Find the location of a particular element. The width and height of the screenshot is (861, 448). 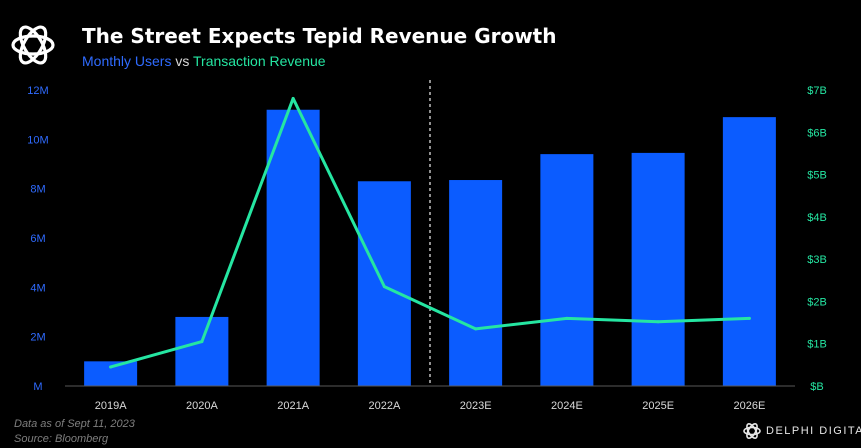

revenue-point-2020A is located at coordinates (202, 342).